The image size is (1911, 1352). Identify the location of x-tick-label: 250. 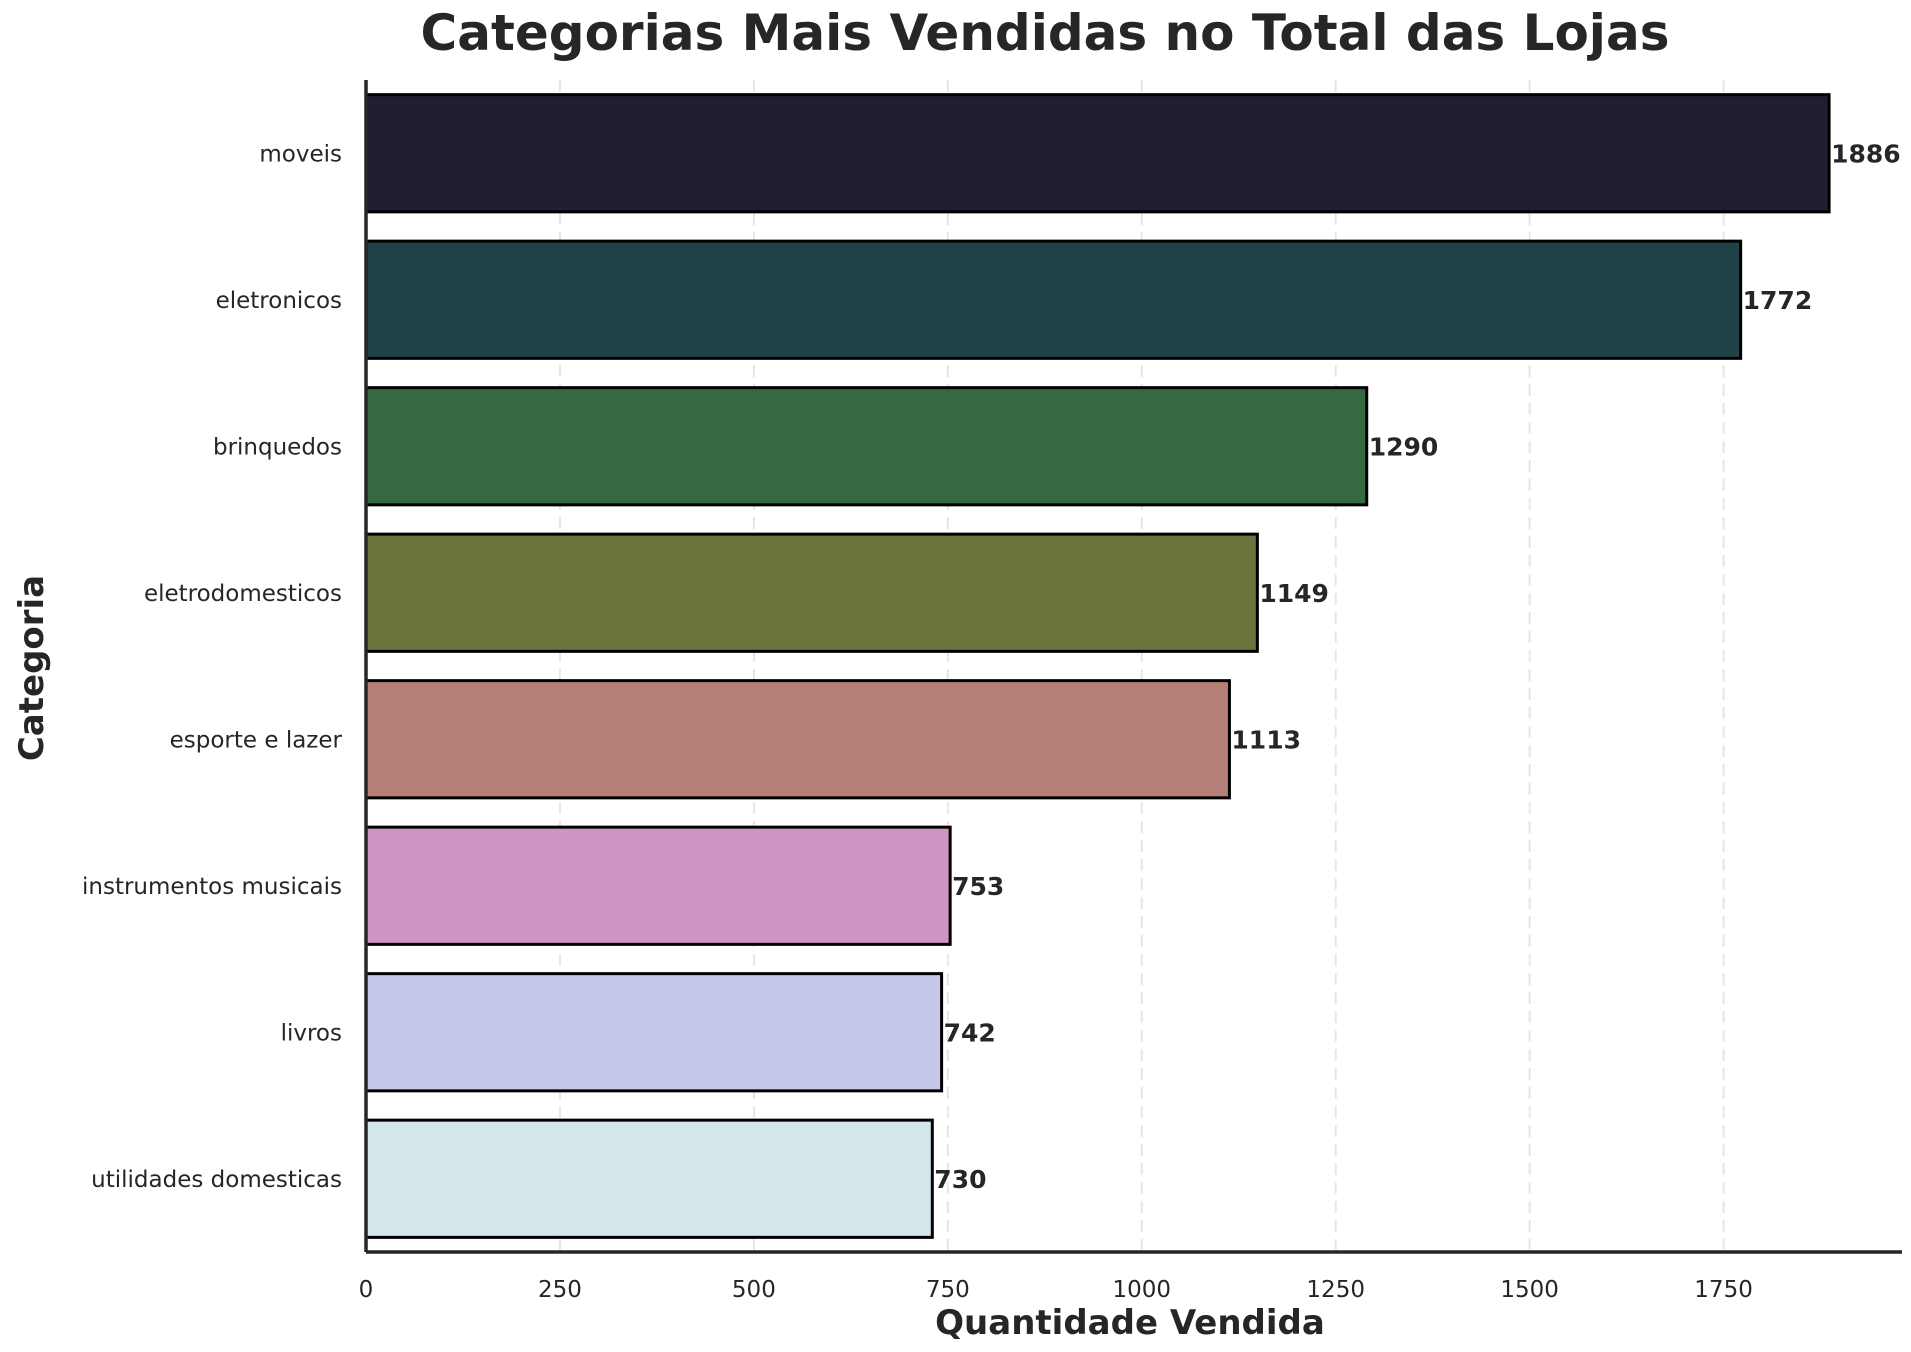
(560, 1290).